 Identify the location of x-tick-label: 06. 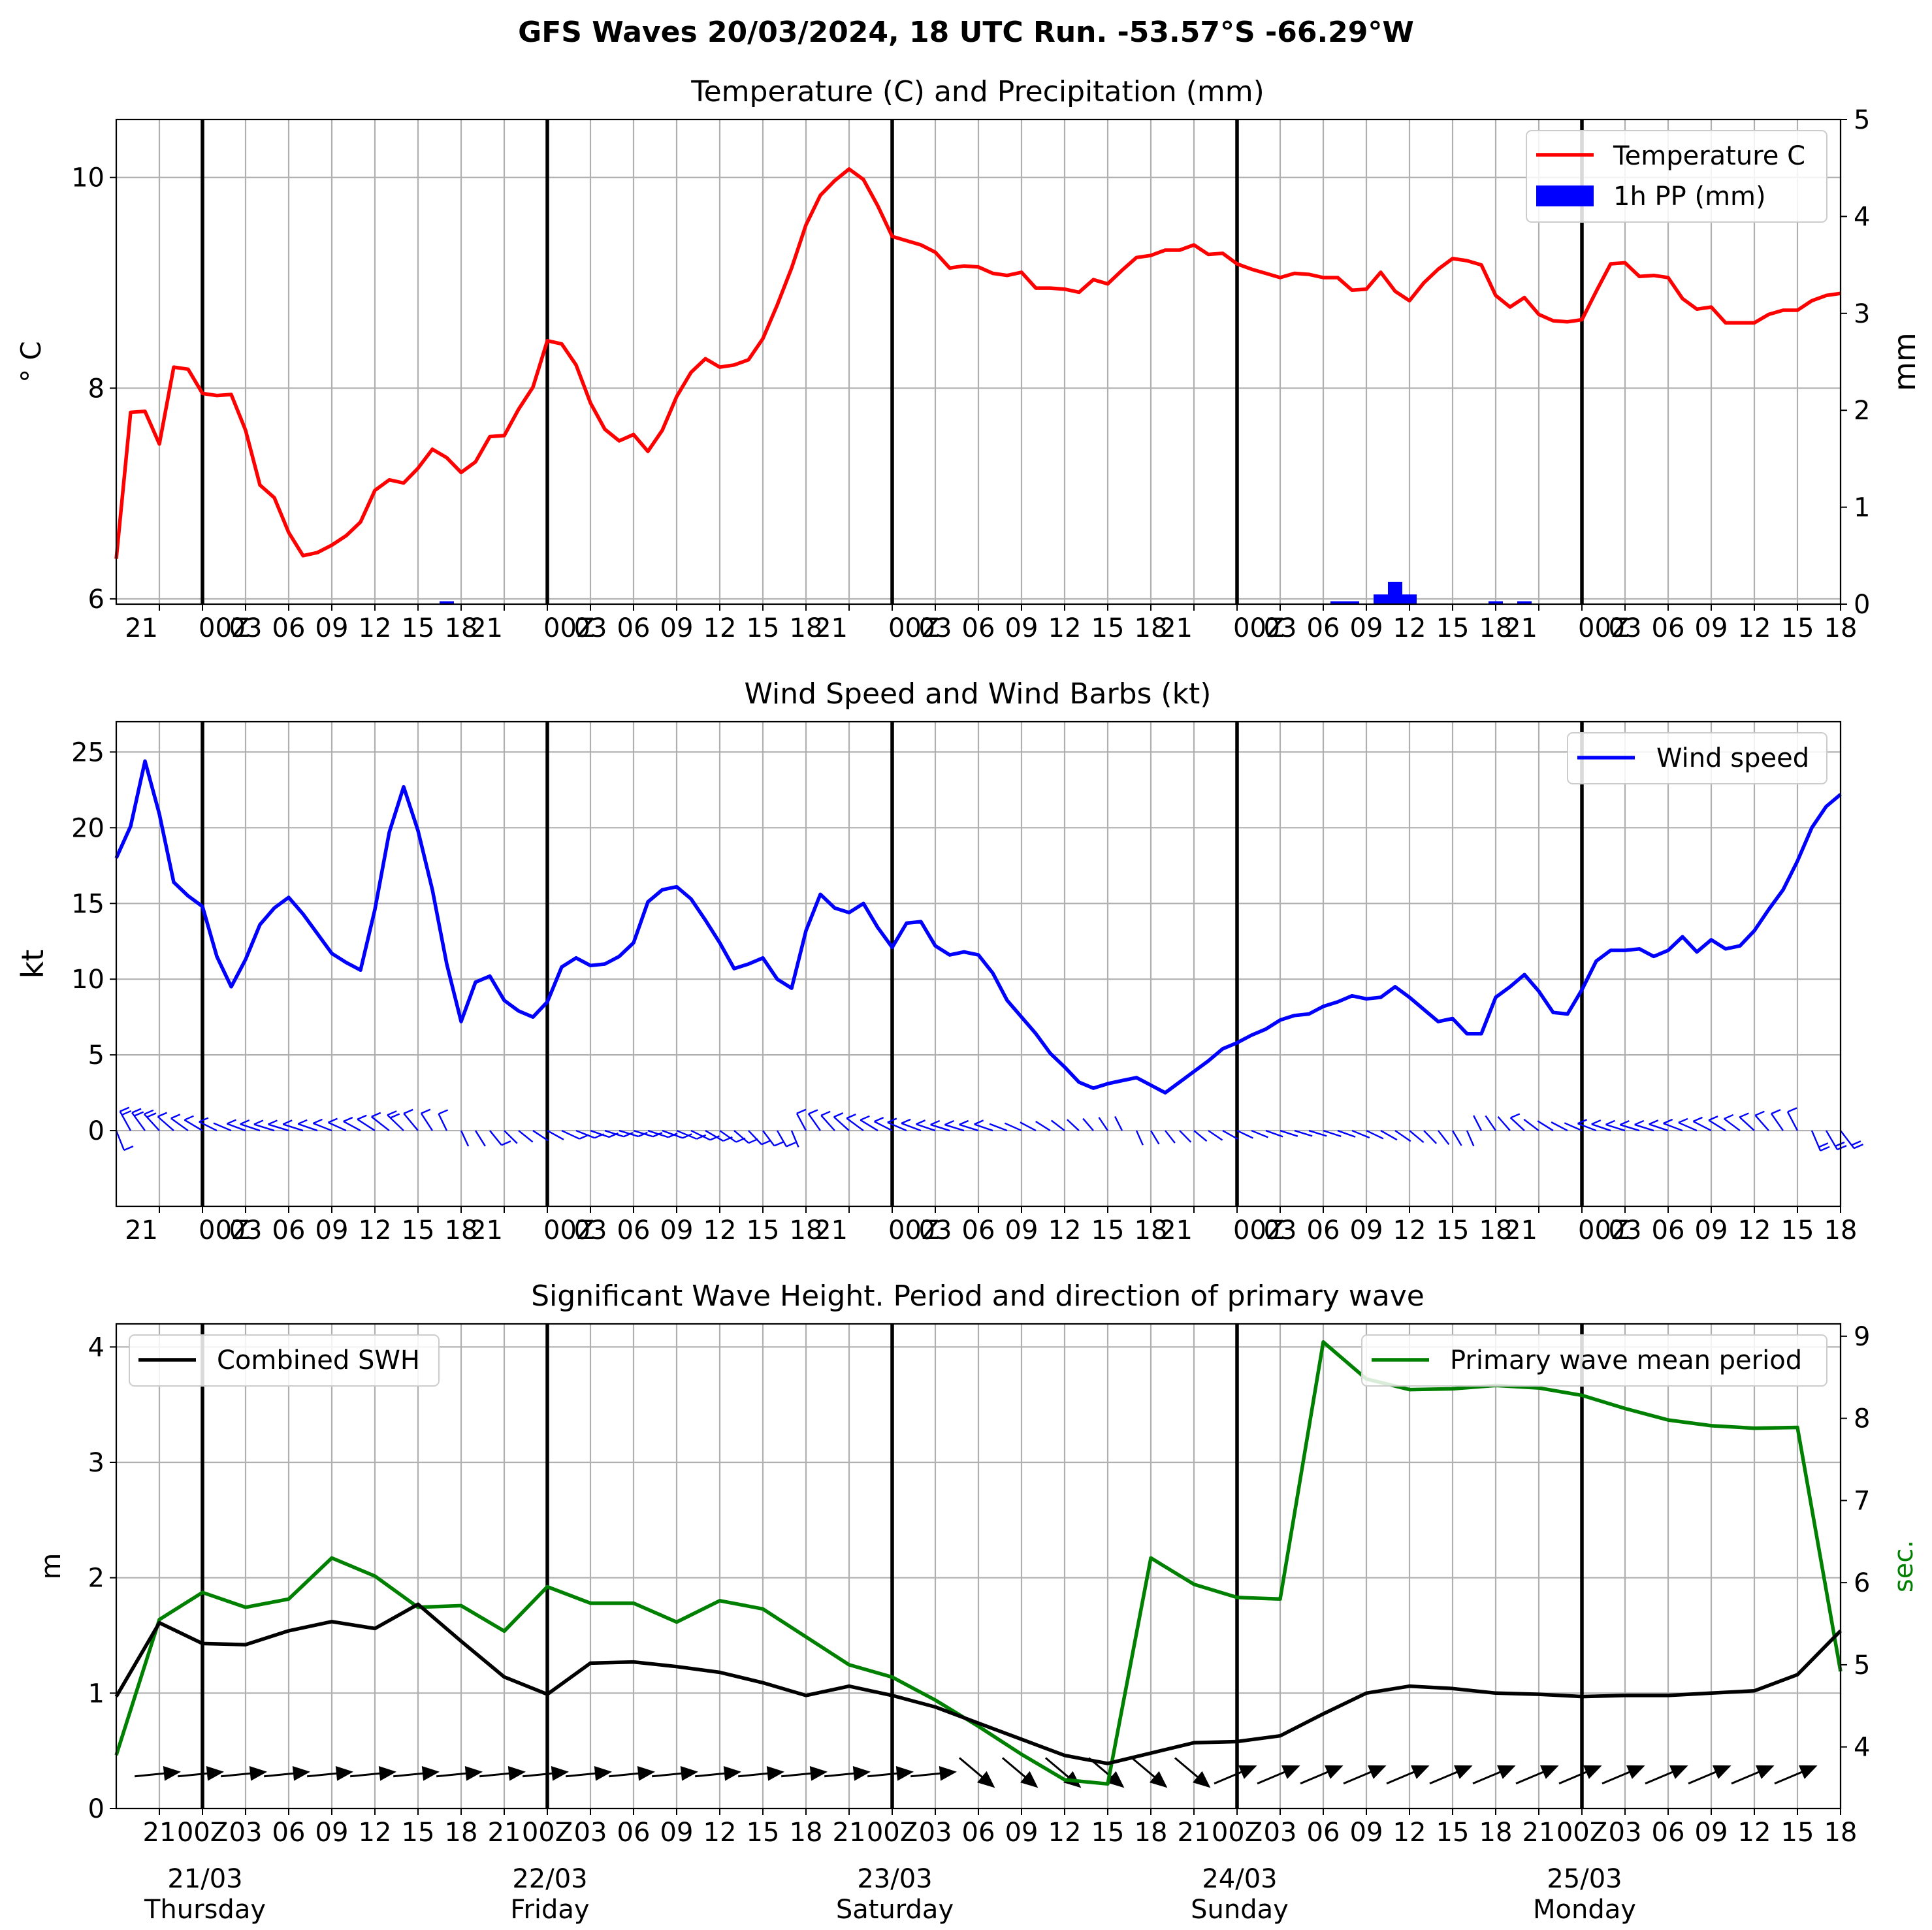
(979, 628).